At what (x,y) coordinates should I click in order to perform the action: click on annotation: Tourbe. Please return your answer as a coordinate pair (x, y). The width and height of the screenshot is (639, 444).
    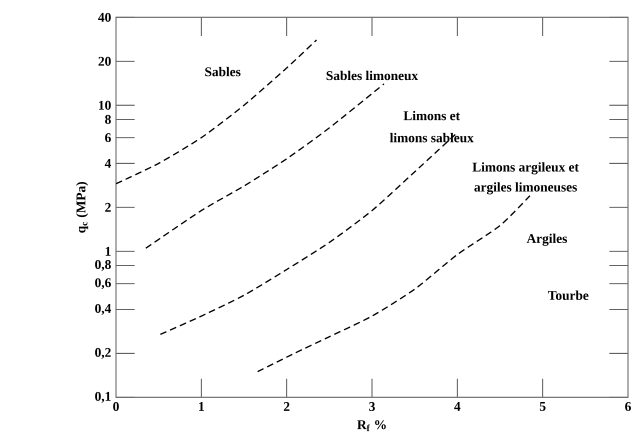
    Looking at the image, I should click on (568, 295).